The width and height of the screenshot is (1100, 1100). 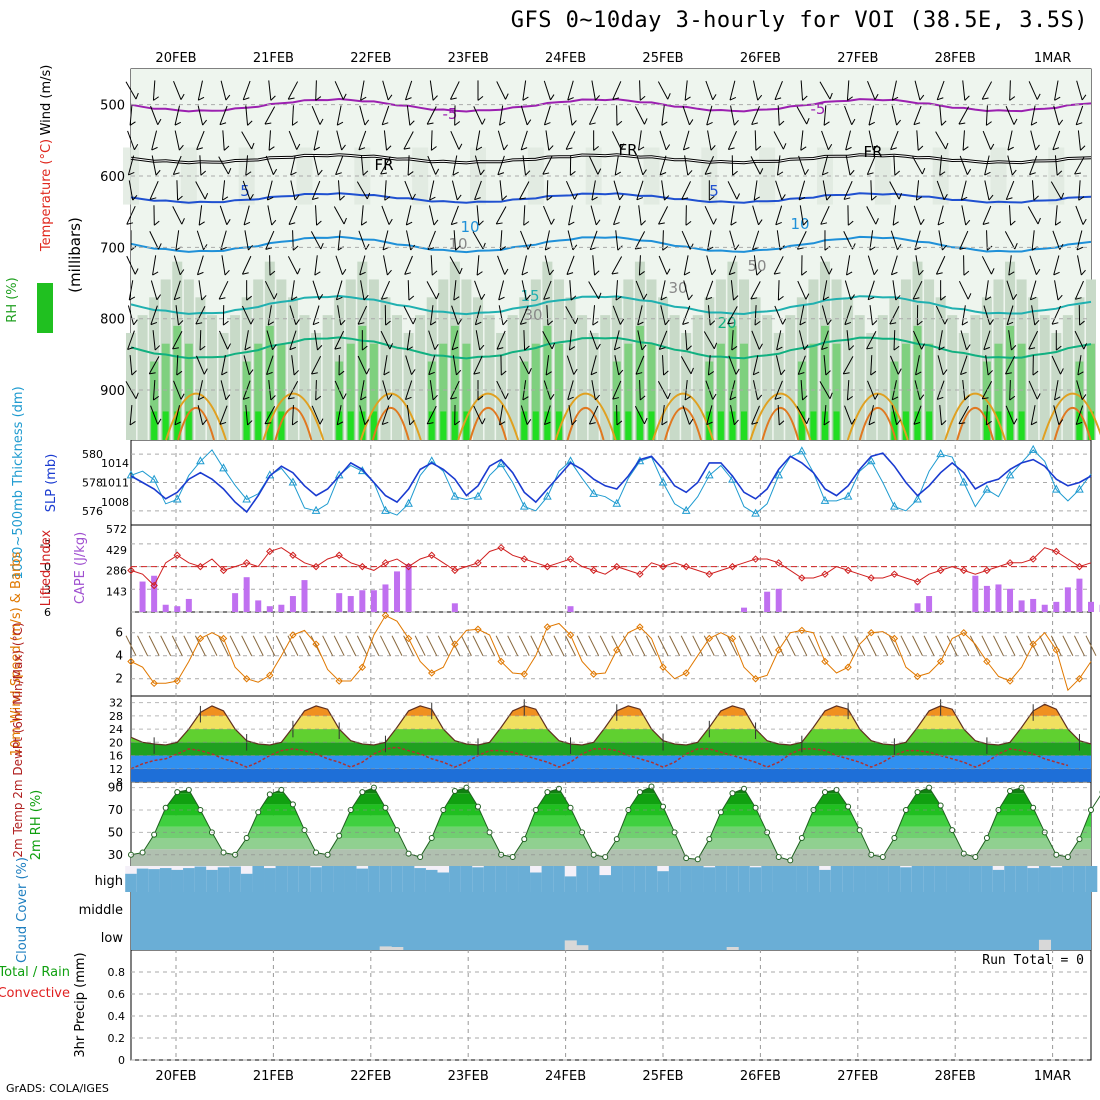 I want to click on date-label-bottom: 25FEB, so click(x=662, y=1076).